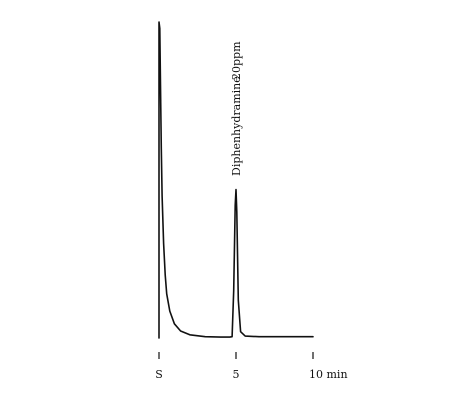  Describe the element at coordinates (328, 374) in the screenshot. I see `x-tick-label: 10 min` at that location.